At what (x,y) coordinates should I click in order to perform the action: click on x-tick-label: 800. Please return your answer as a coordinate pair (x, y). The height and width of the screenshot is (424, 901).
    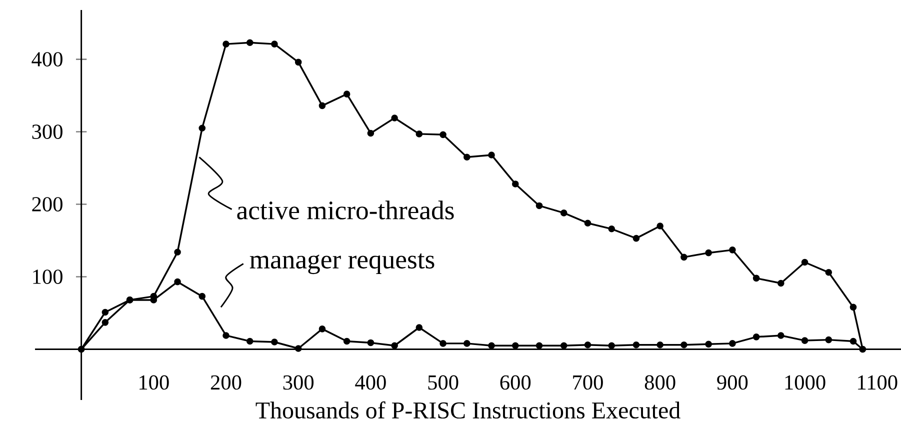
    Looking at the image, I should click on (660, 382).